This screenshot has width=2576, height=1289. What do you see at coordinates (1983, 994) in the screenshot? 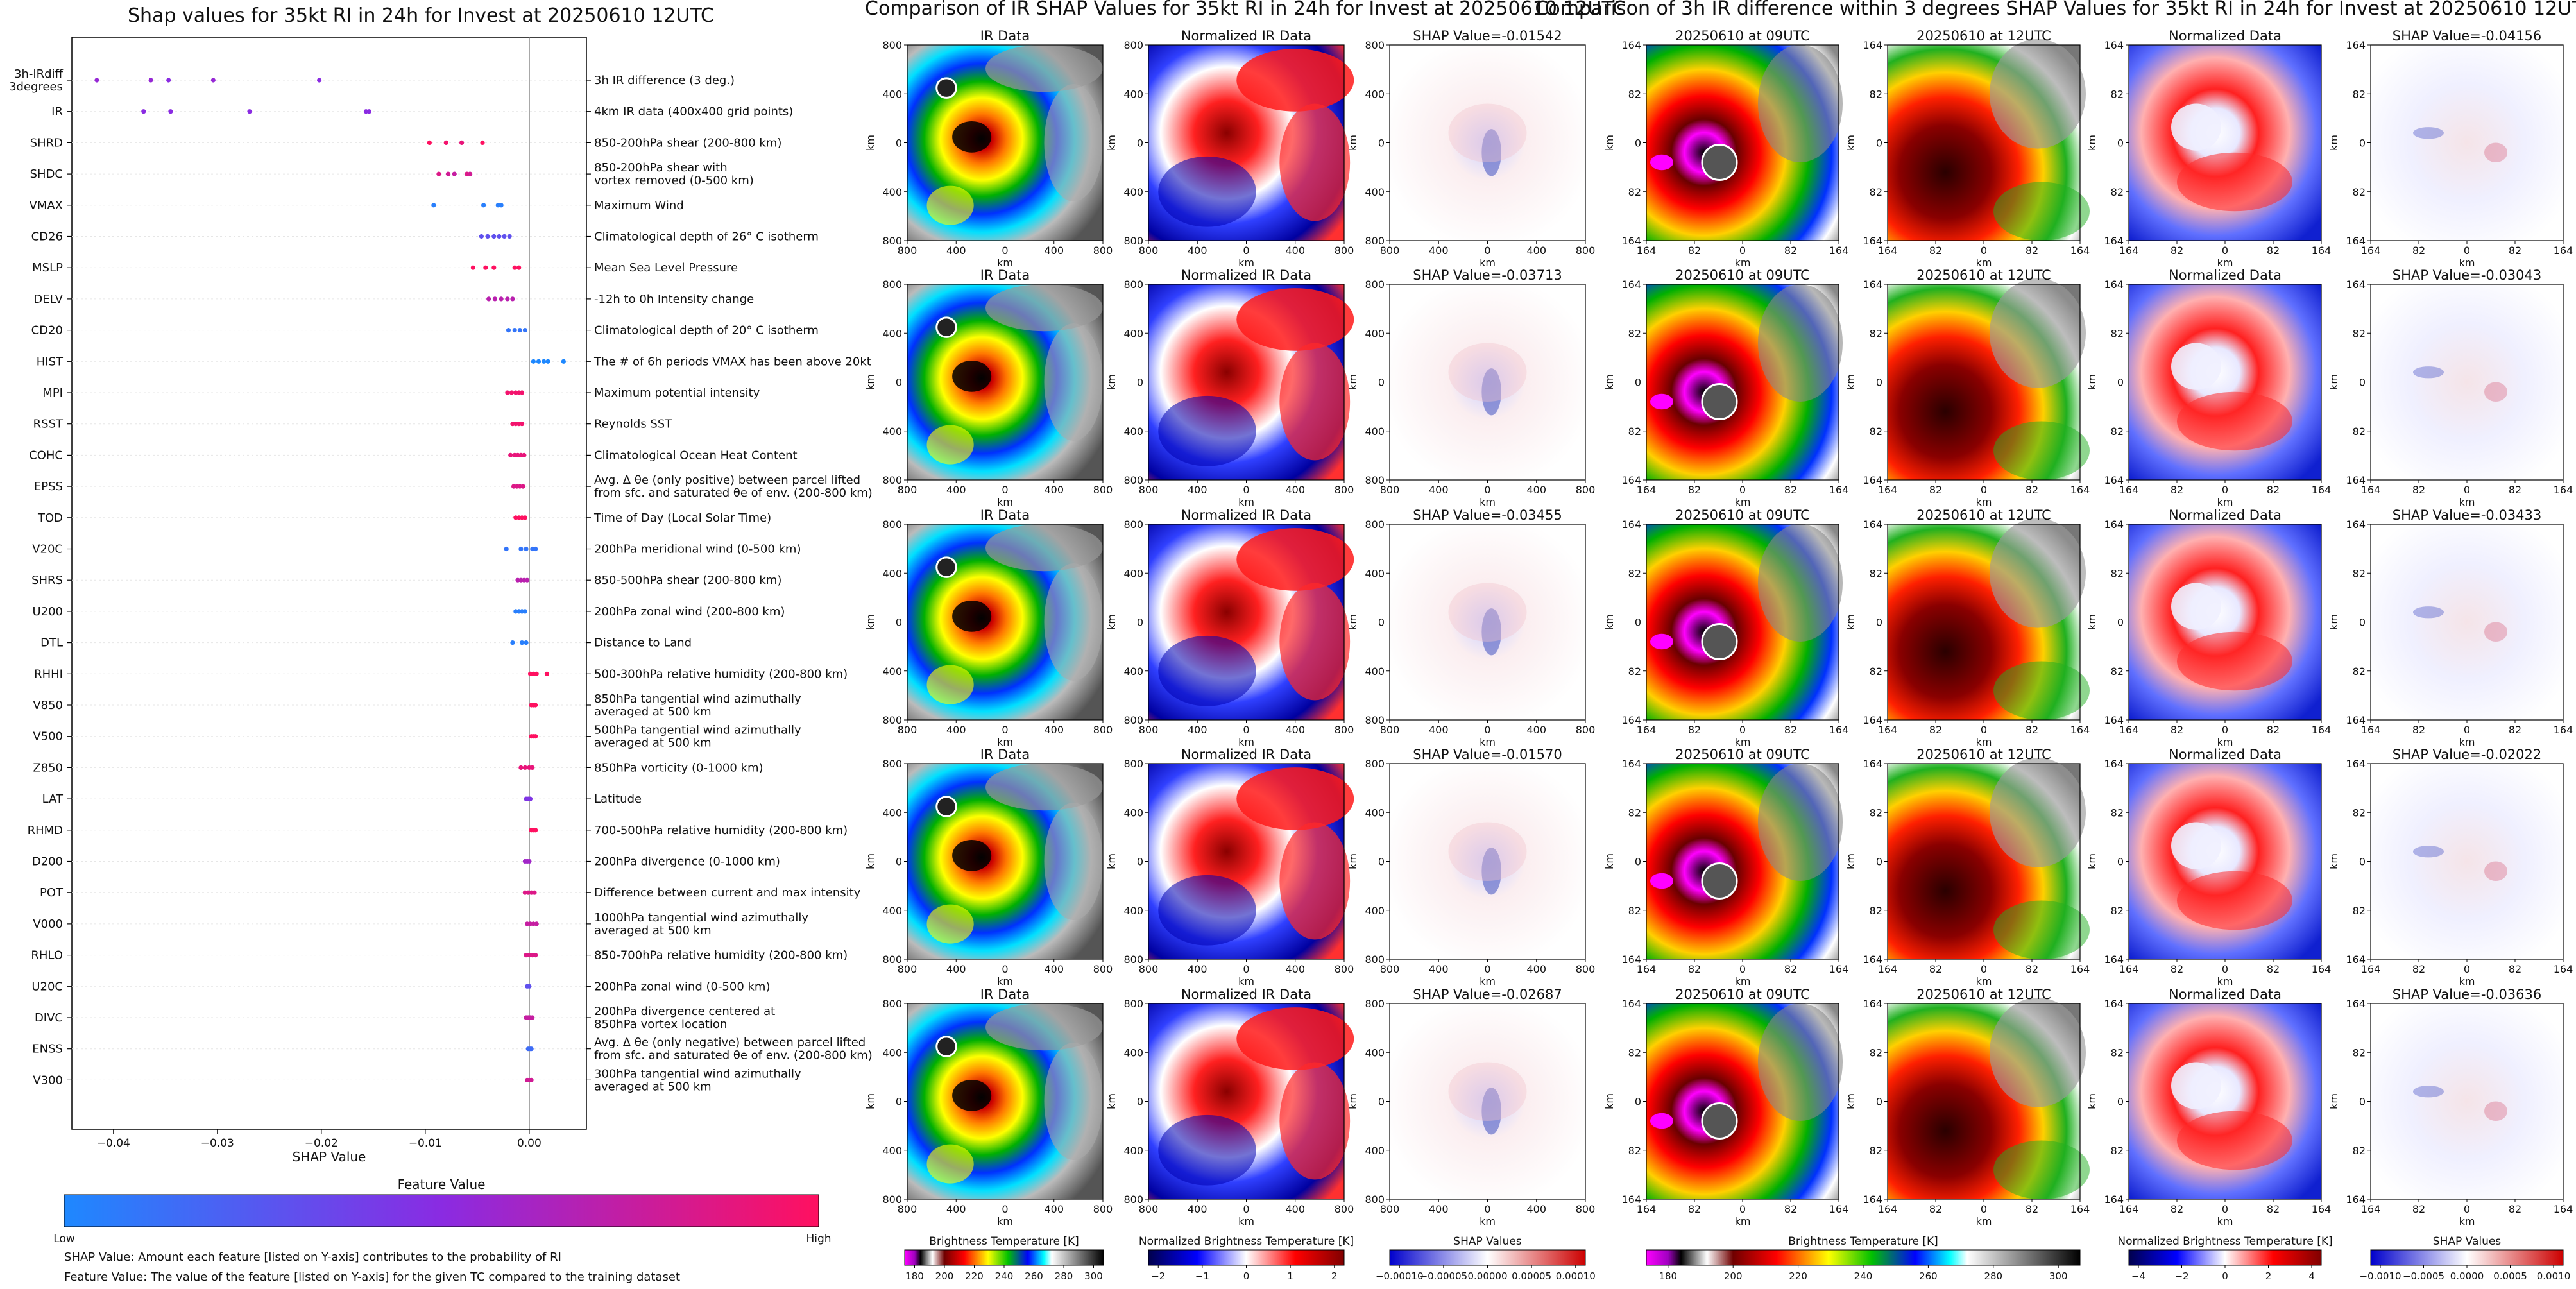
I see `map-title: 20250610 at 12UTC` at bounding box center [1983, 994].